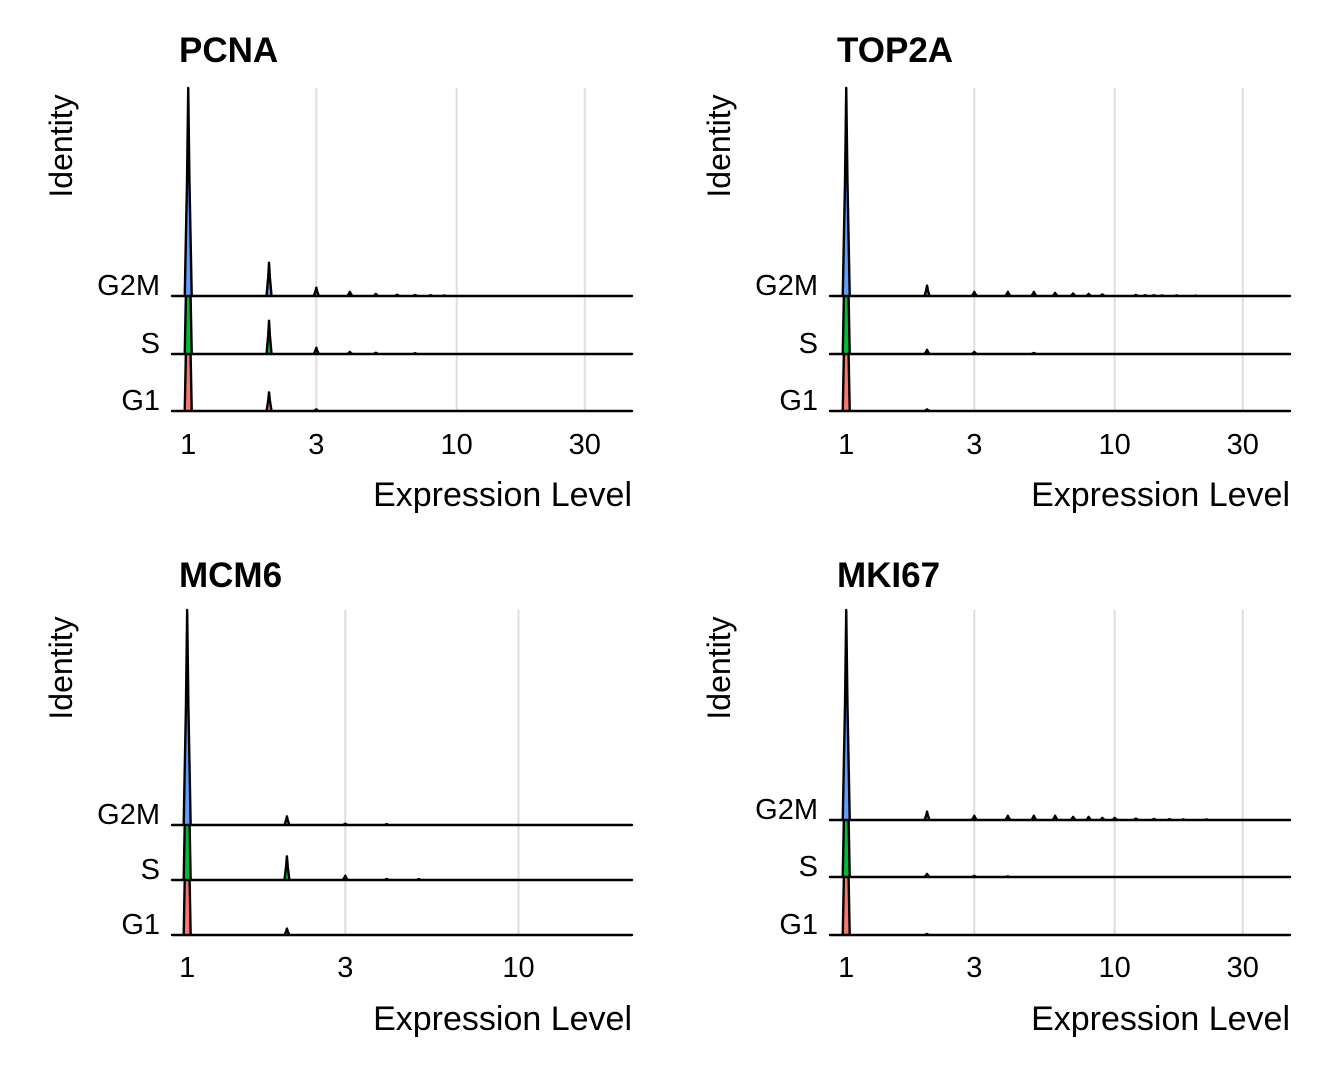  I want to click on chart-title: TOP2A, so click(895, 50).